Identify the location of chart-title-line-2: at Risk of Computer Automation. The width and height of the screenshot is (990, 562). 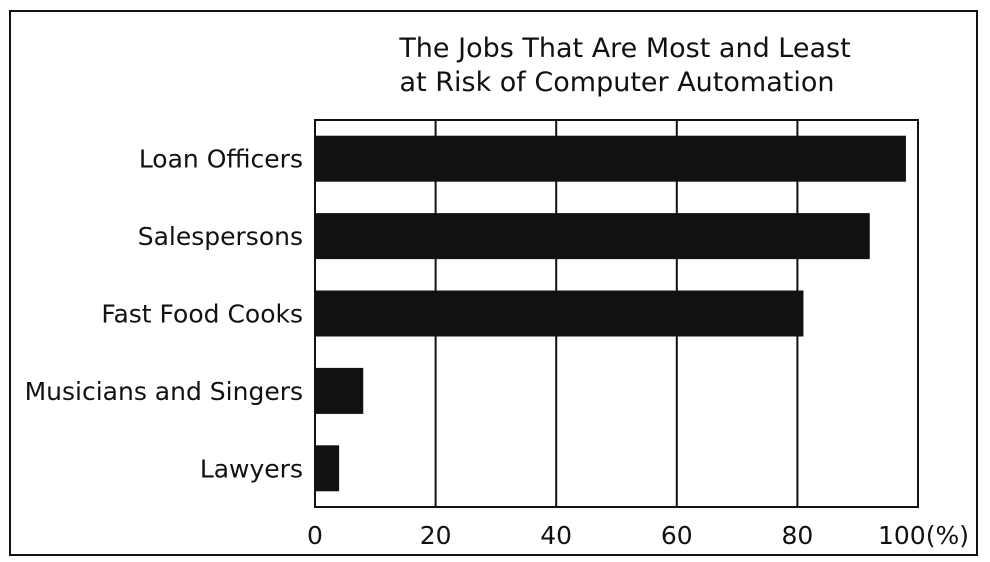
(617, 82).